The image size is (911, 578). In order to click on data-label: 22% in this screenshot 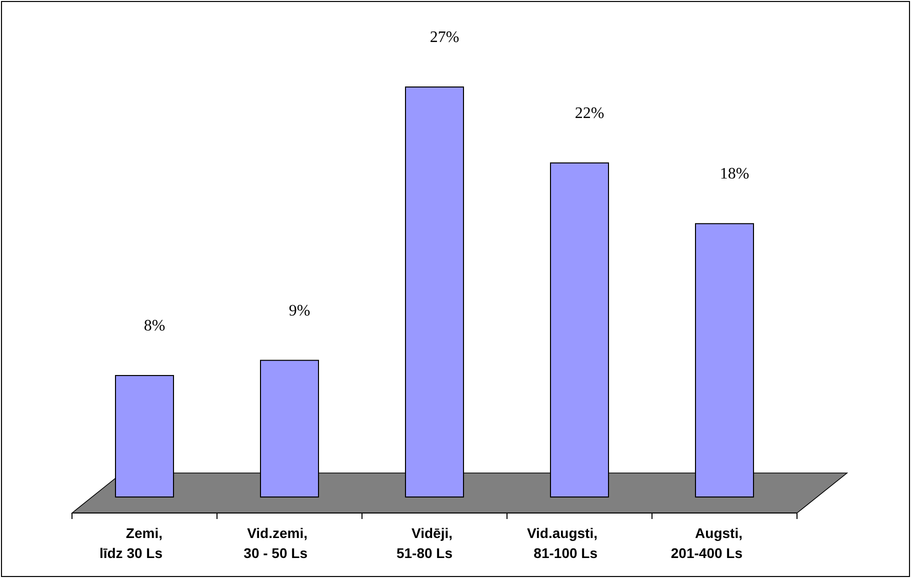, I will do `click(589, 113)`.